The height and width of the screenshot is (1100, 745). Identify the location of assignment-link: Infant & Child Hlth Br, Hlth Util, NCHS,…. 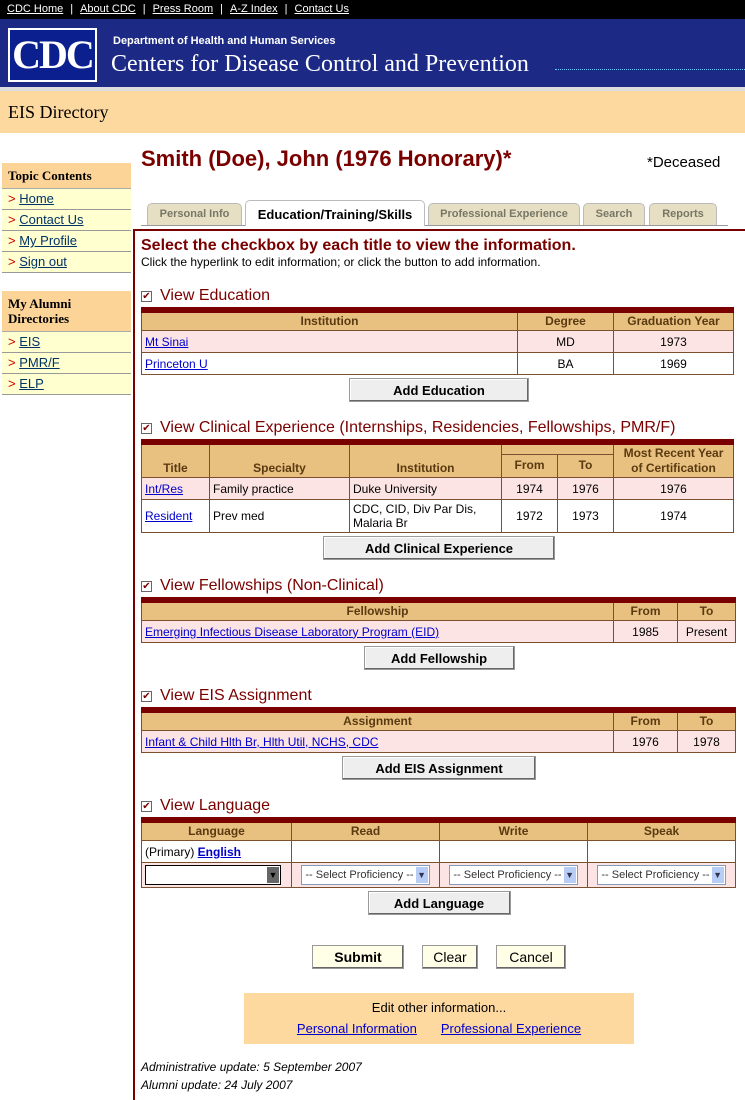
(262, 741).